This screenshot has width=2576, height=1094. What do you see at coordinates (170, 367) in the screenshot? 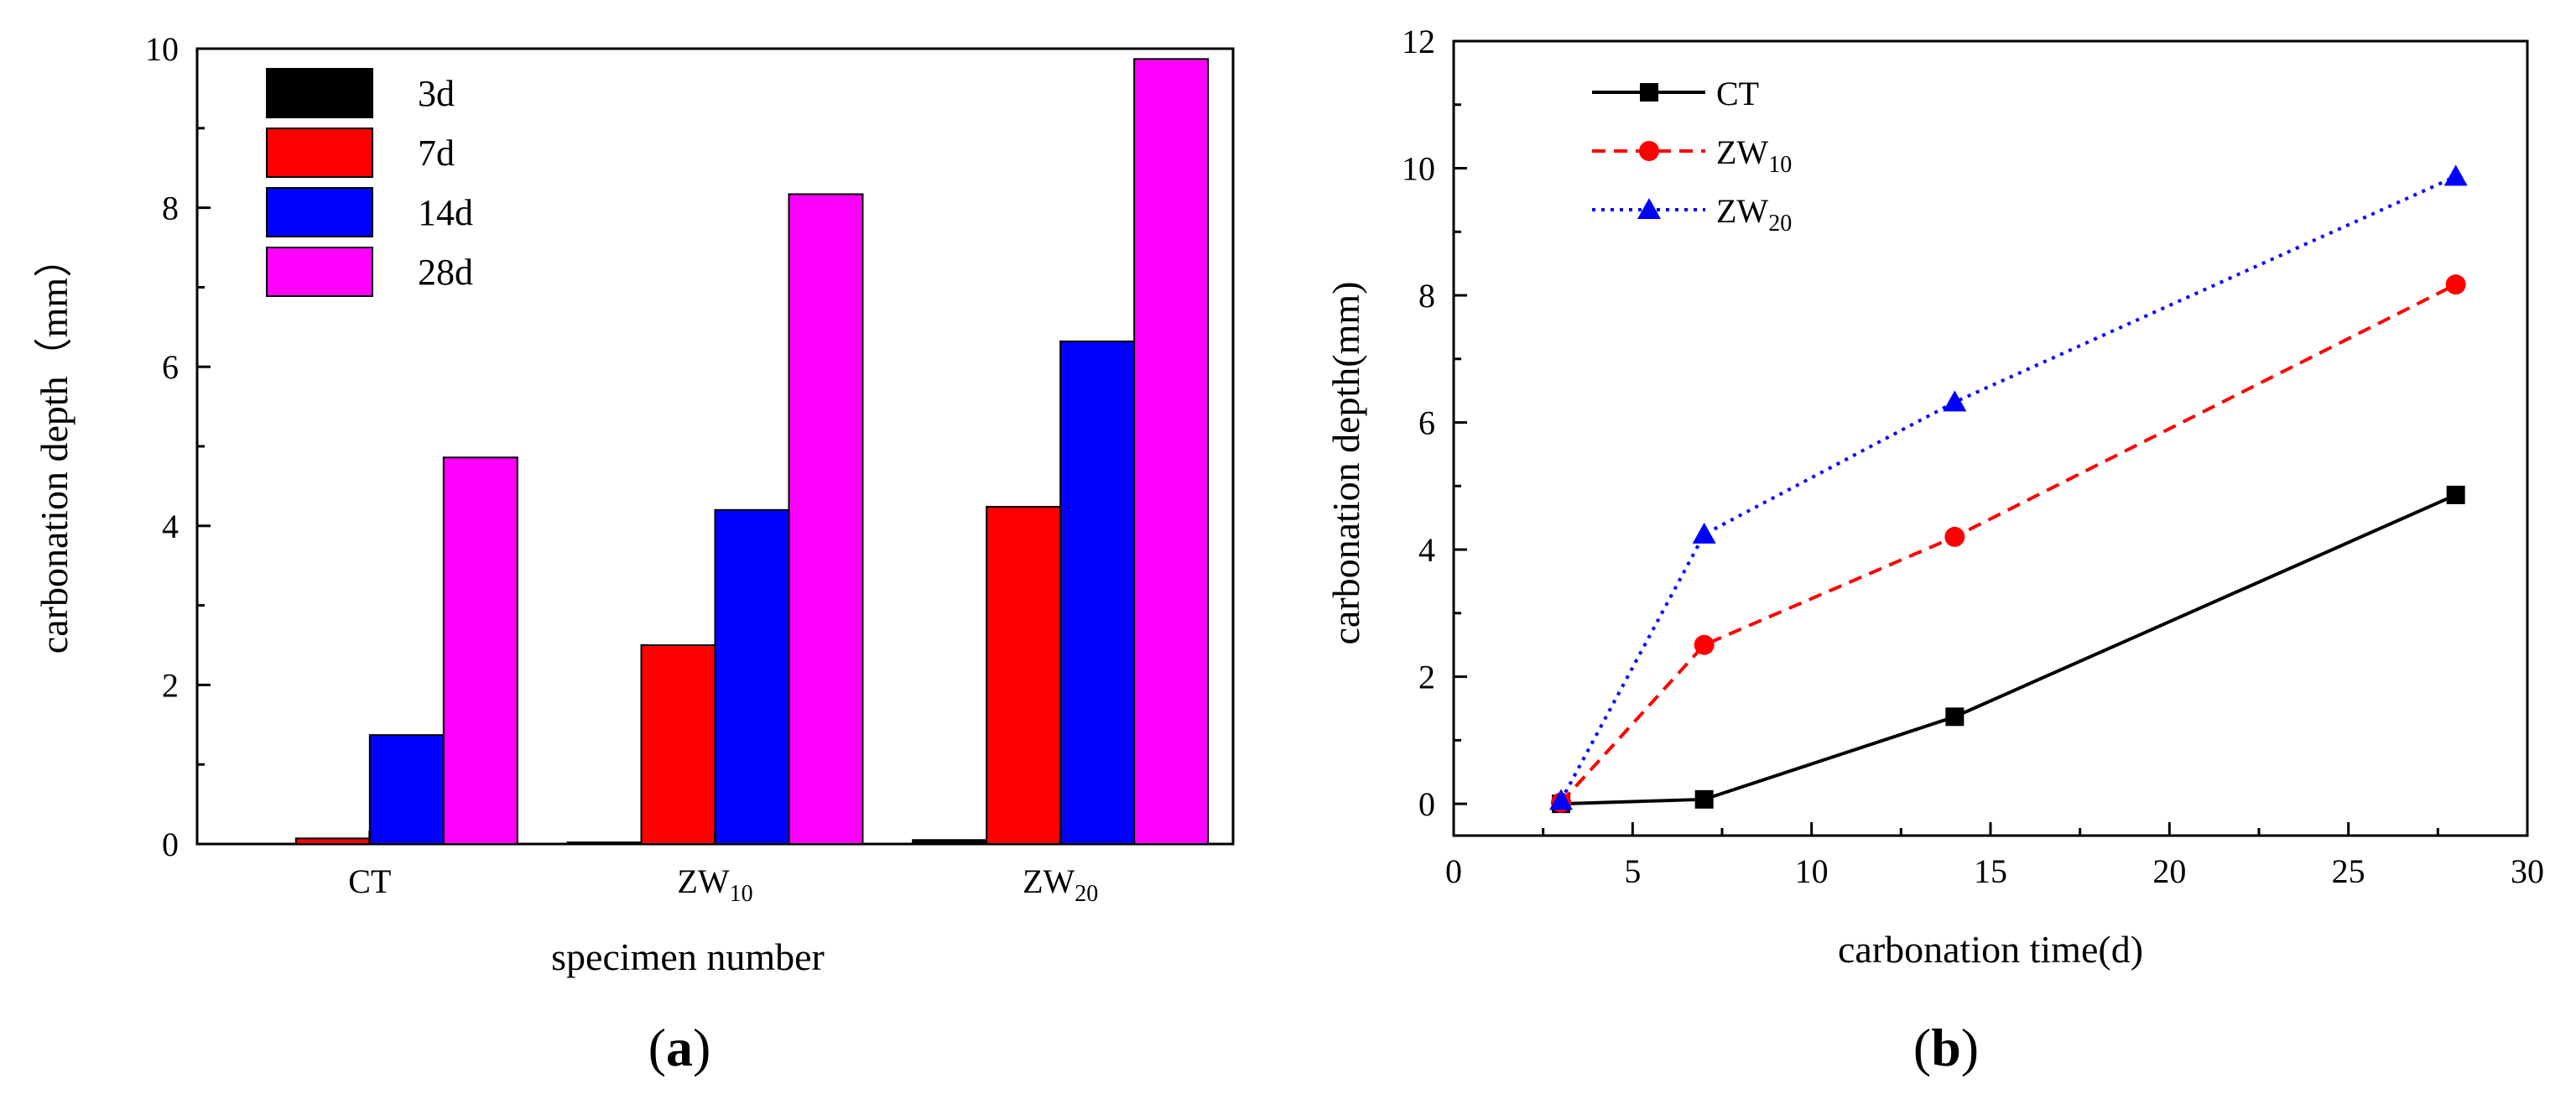
I see `y-tick-label-a-3: 6` at bounding box center [170, 367].